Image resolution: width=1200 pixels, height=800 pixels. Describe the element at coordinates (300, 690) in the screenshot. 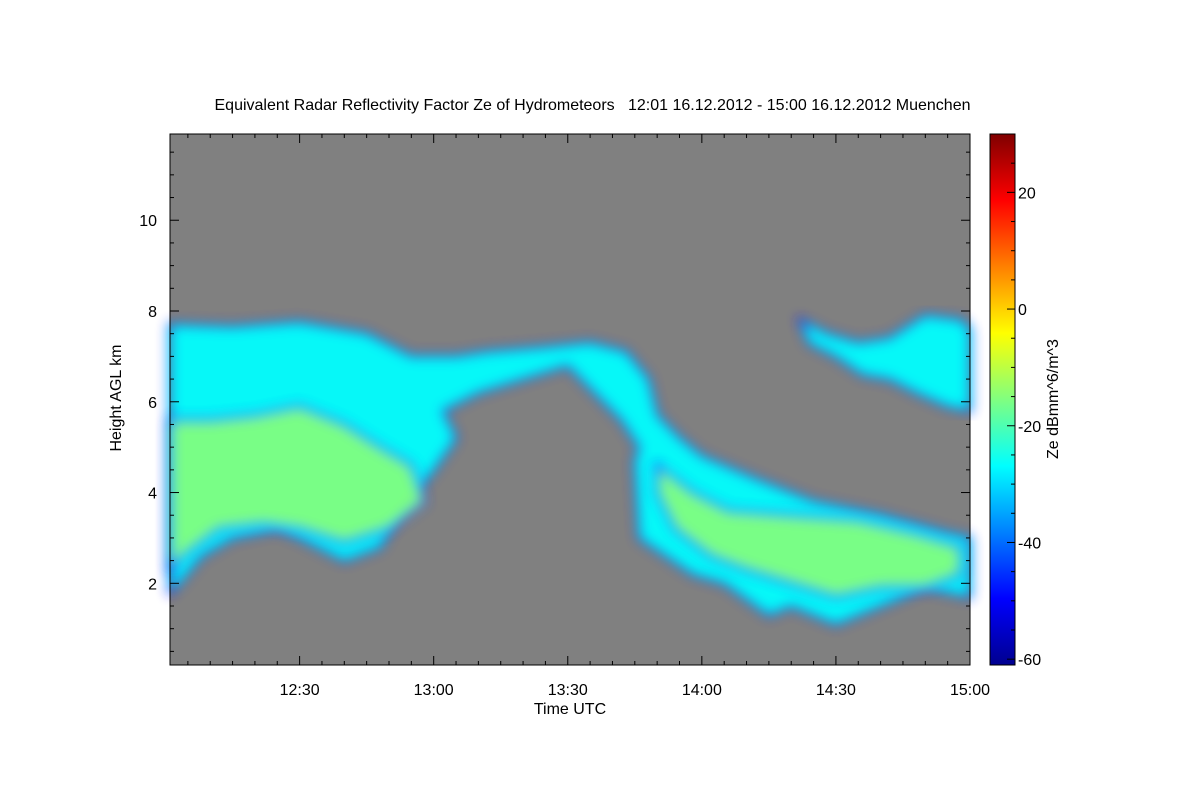

I see `x-tick-label: 12:30` at that location.